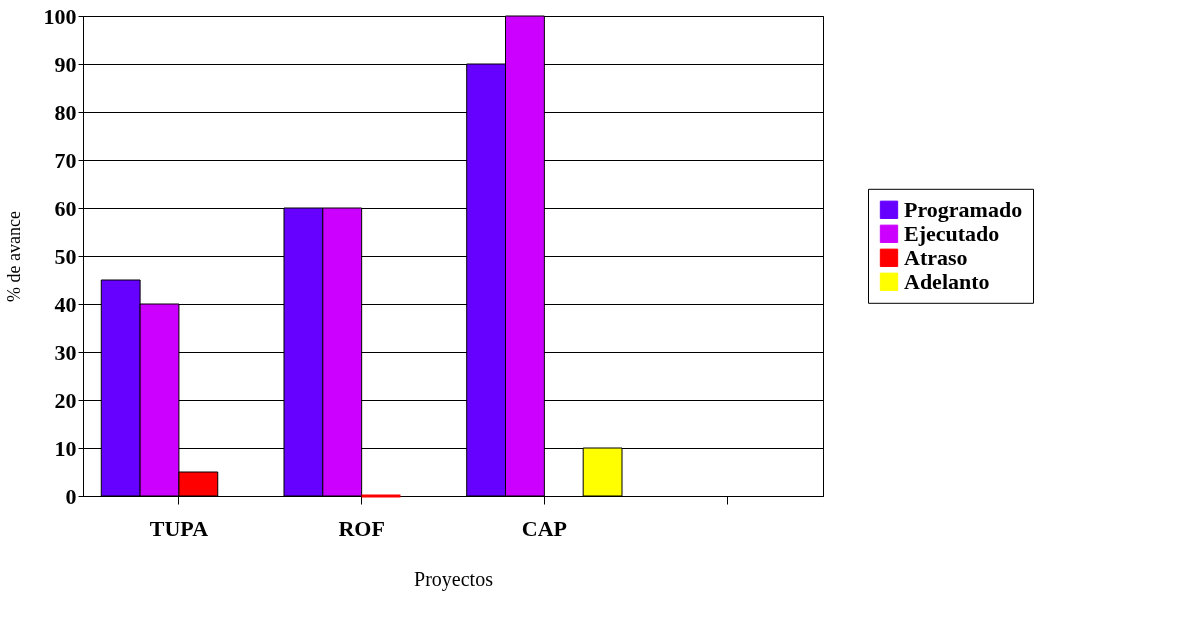 The image size is (1183, 618). What do you see at coordinates (65, 256) in the screenshot?
I see `y-tick-label: 50` at bounding box center [65, 256].